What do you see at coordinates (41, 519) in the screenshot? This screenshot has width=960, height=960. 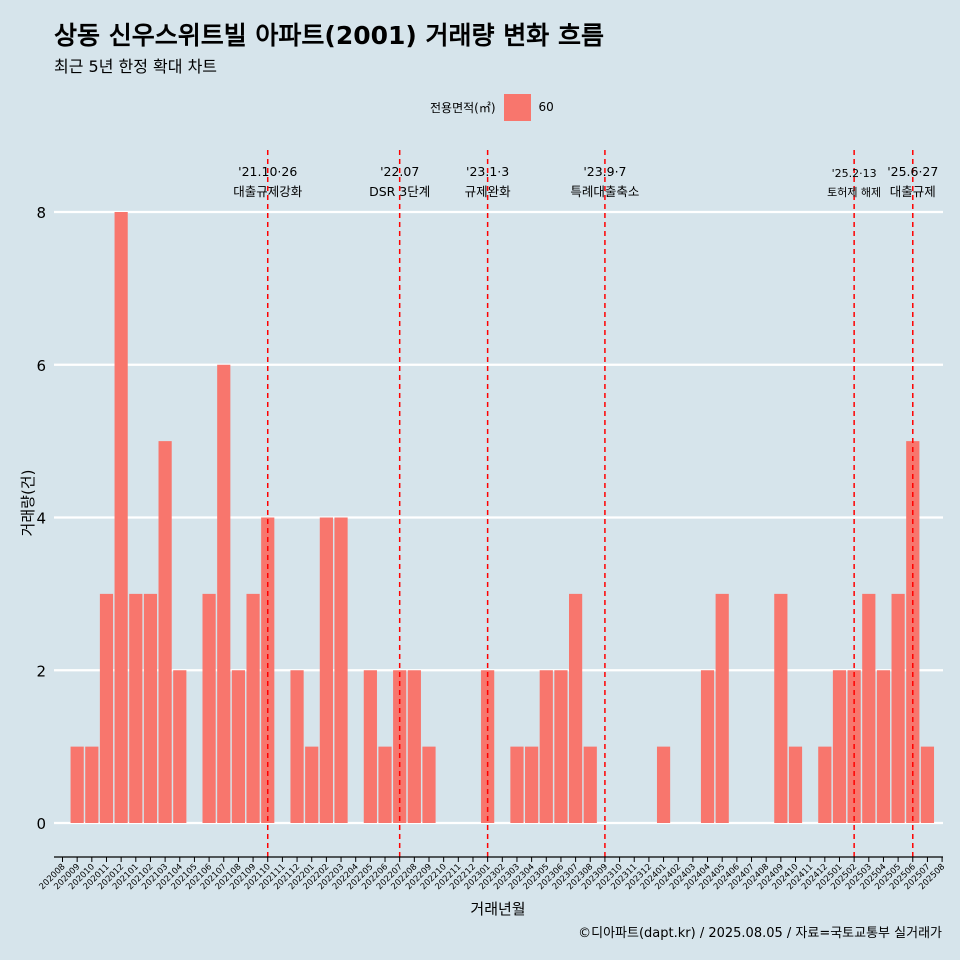 I see `y-tick-label: 4` at bounding box center [41, 519].